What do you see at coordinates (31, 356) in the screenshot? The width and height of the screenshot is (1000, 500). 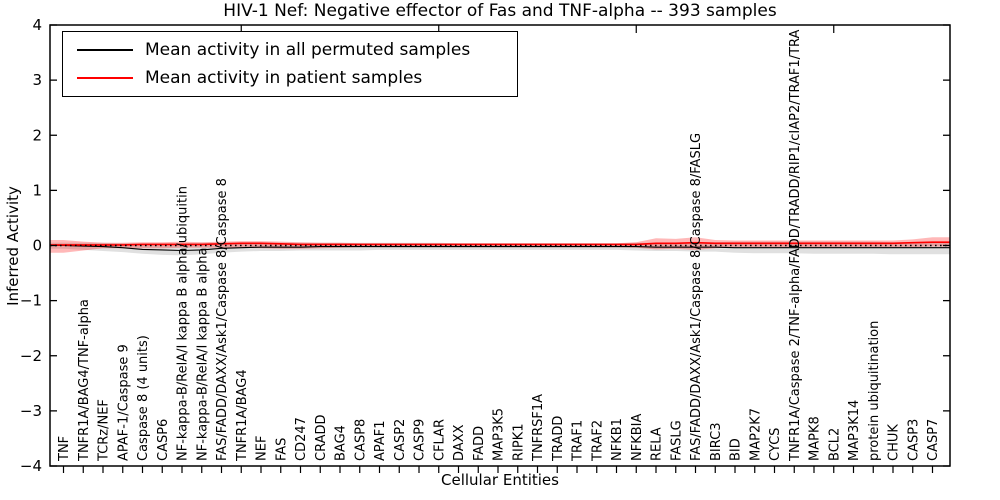 I see `y-tick-label: −2` at bounding box center [31, 356].